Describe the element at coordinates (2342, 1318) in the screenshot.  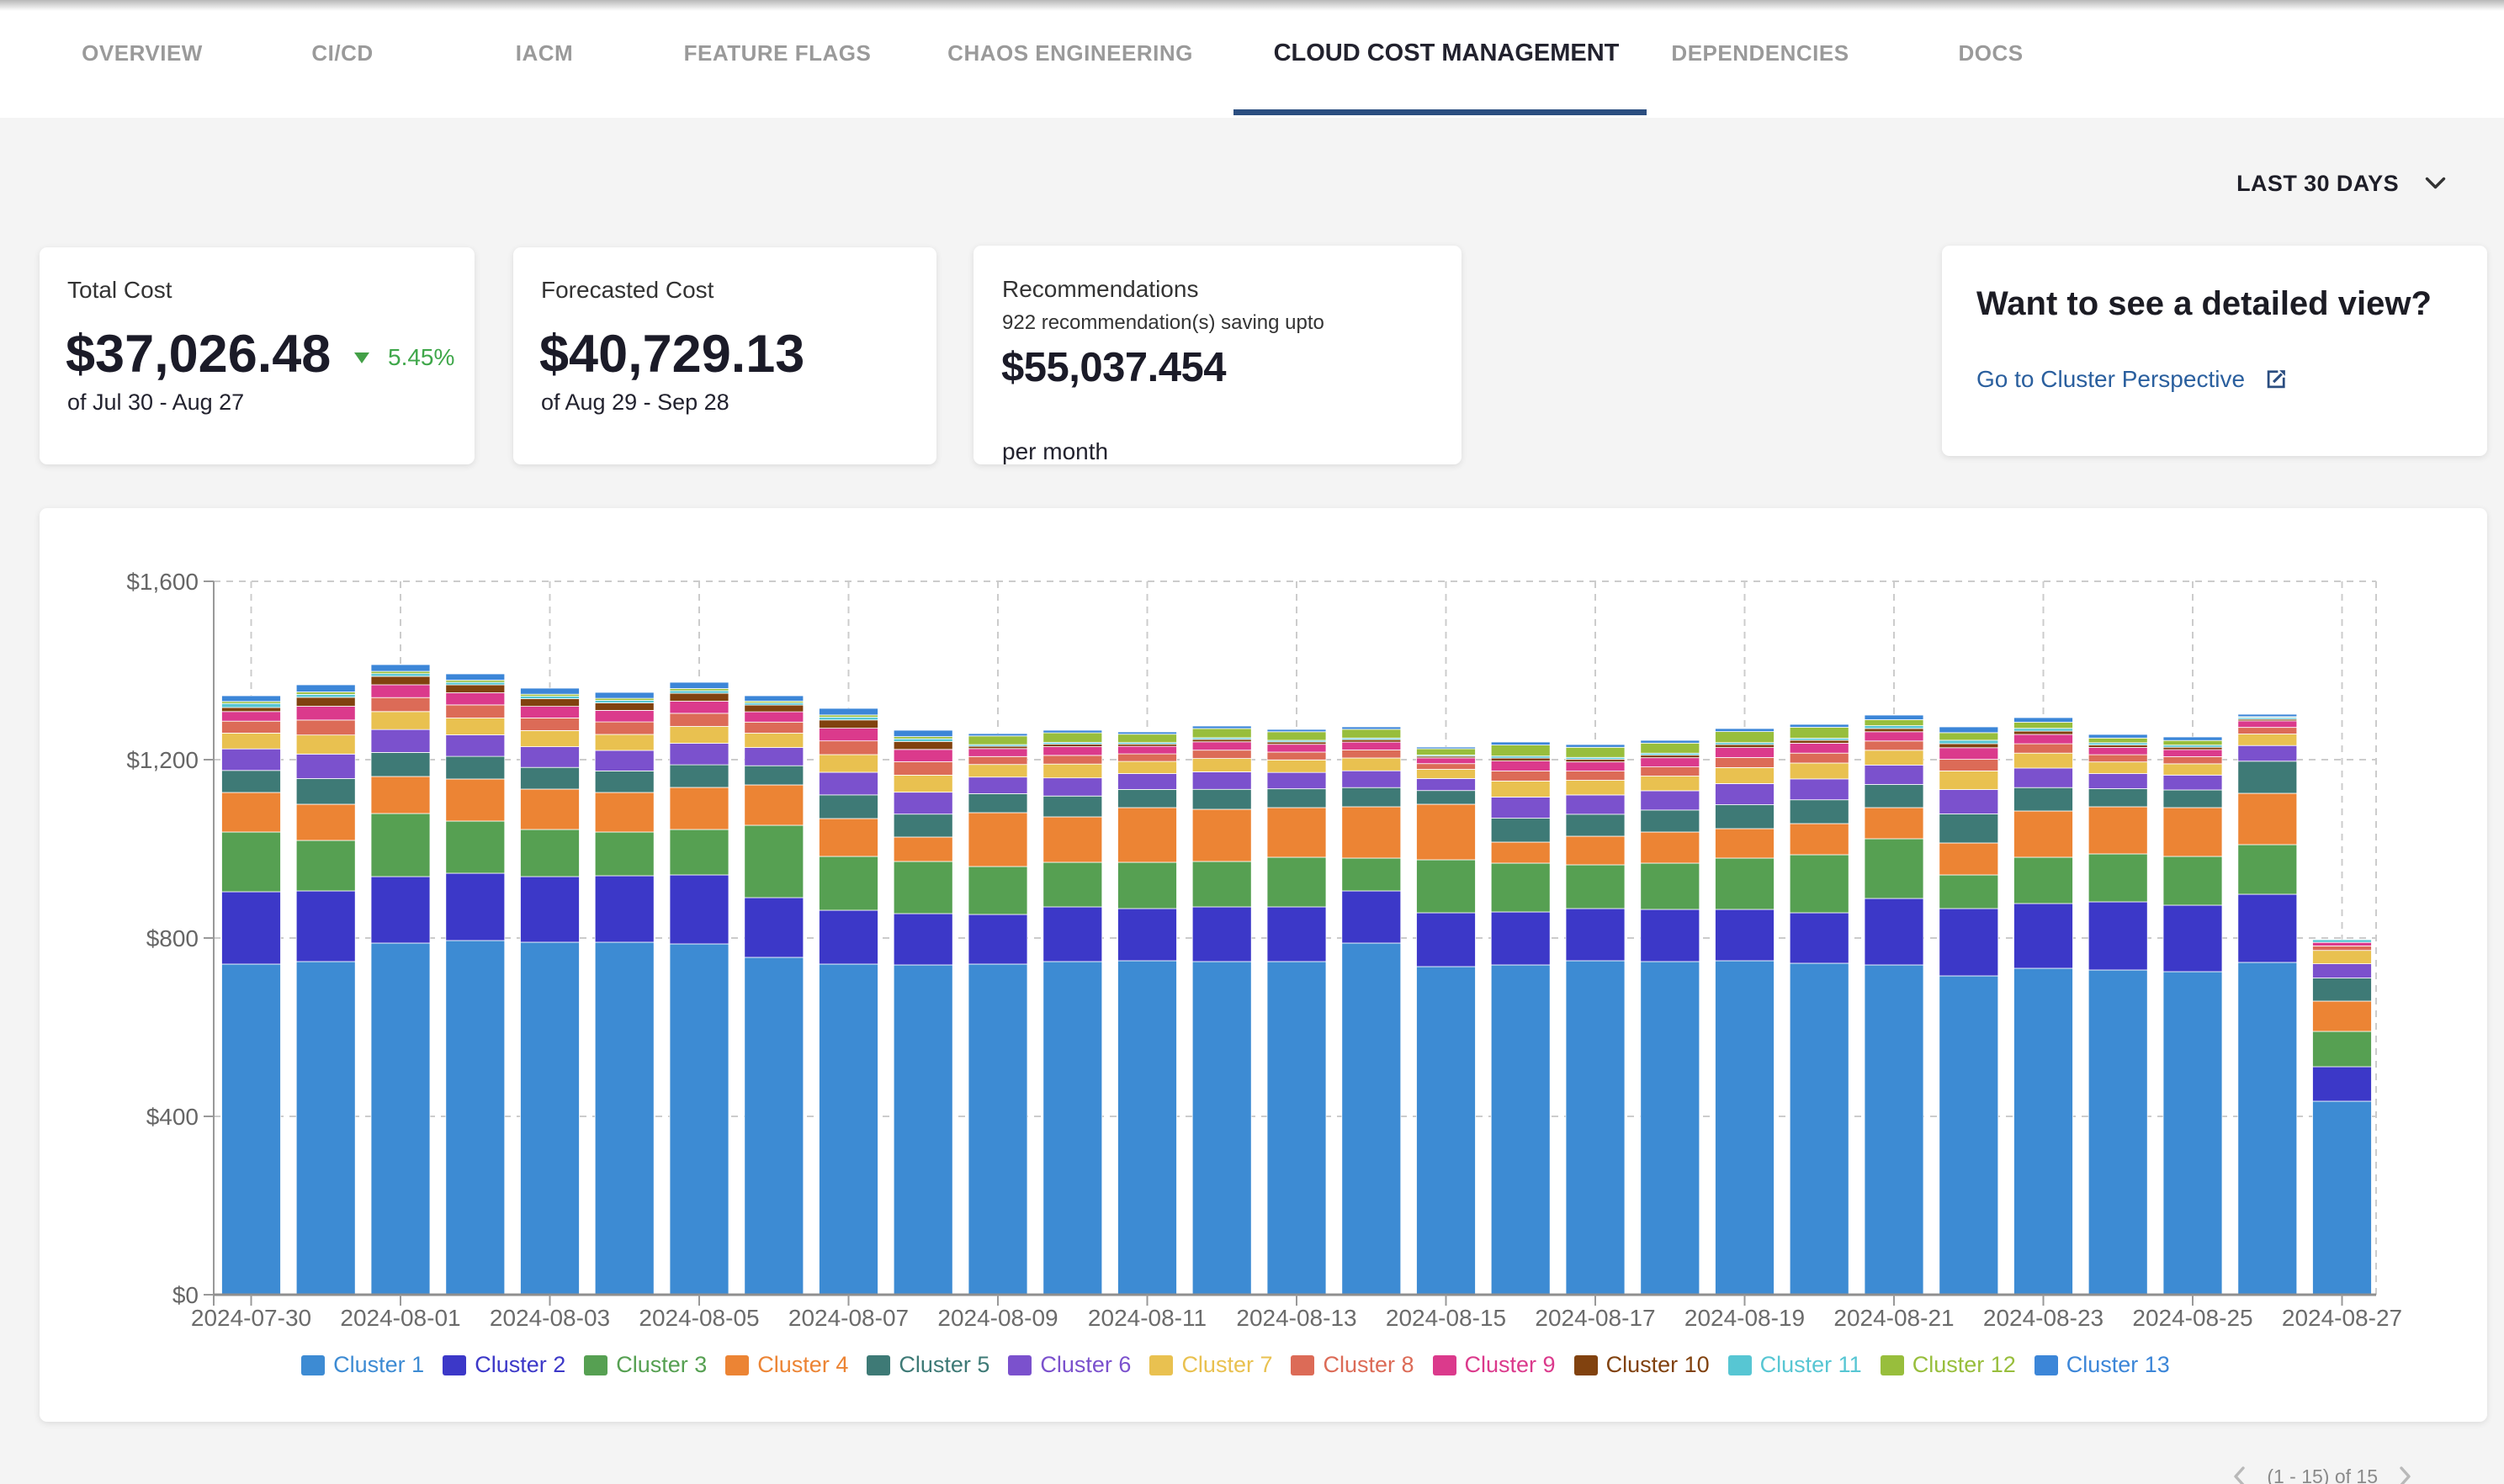
I see `svg-text: 2024-08-27` at that location.